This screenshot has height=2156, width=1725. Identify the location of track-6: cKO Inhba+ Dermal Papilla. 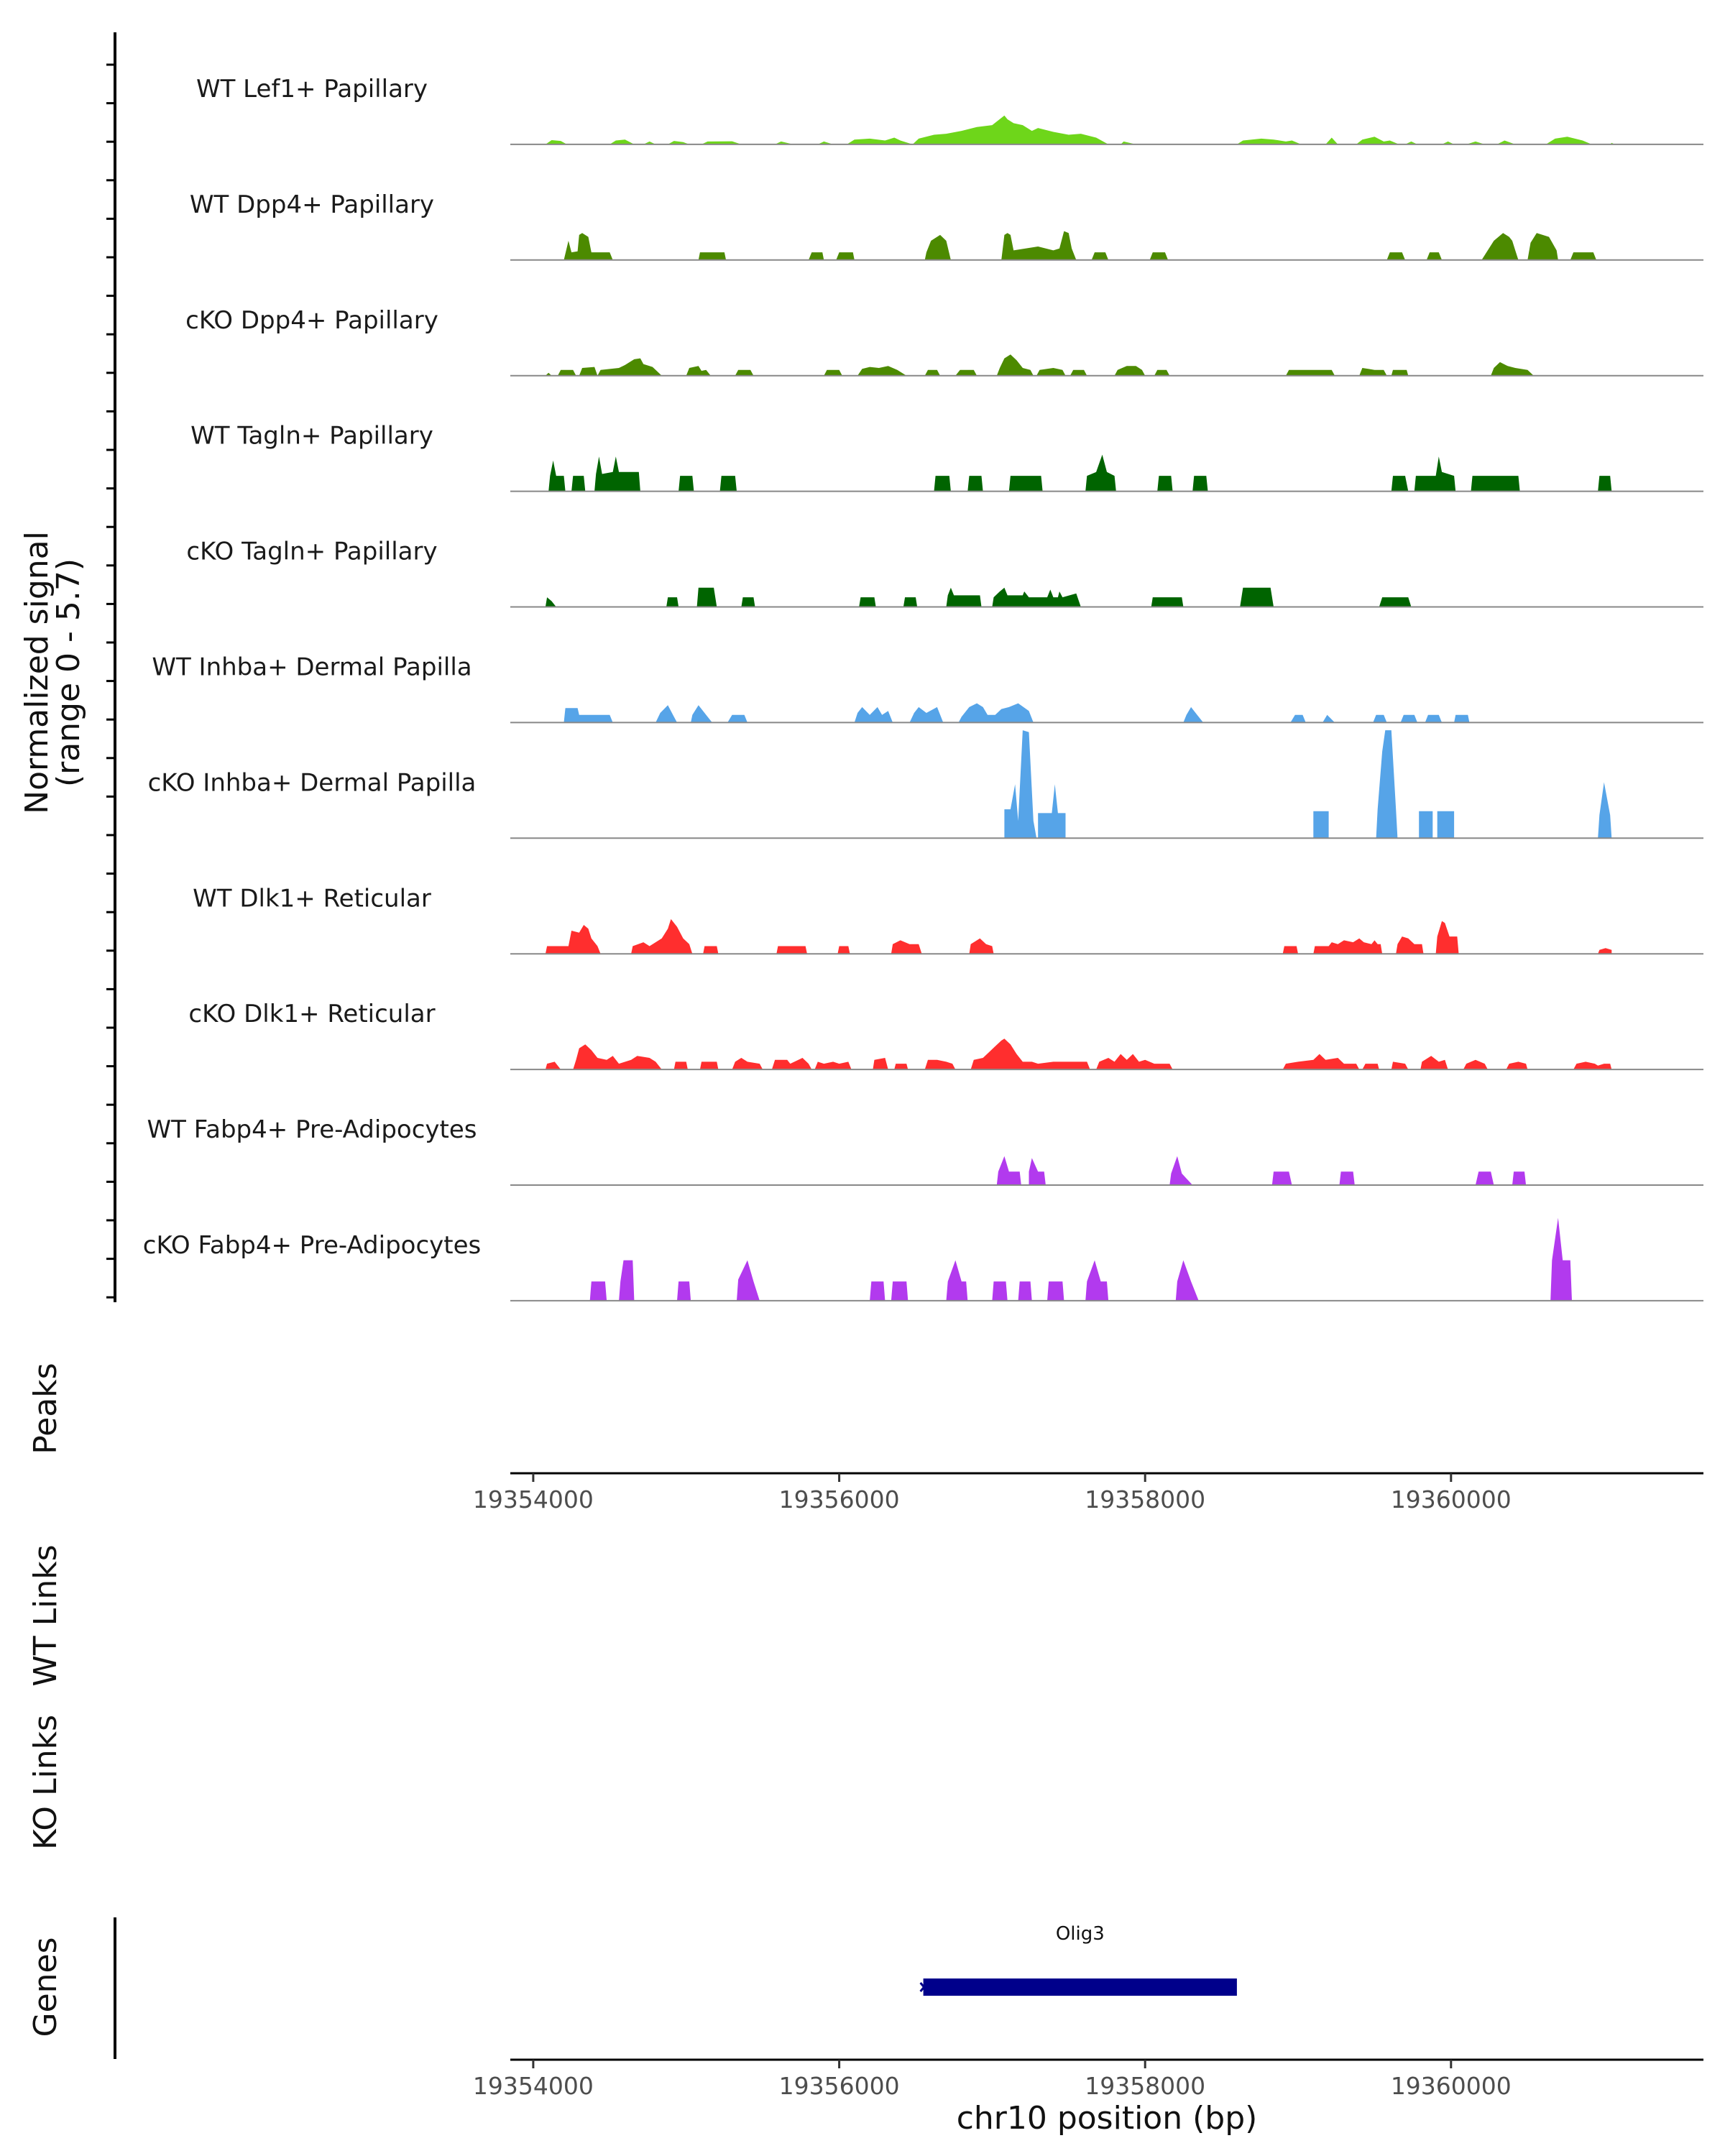
(925, 784).